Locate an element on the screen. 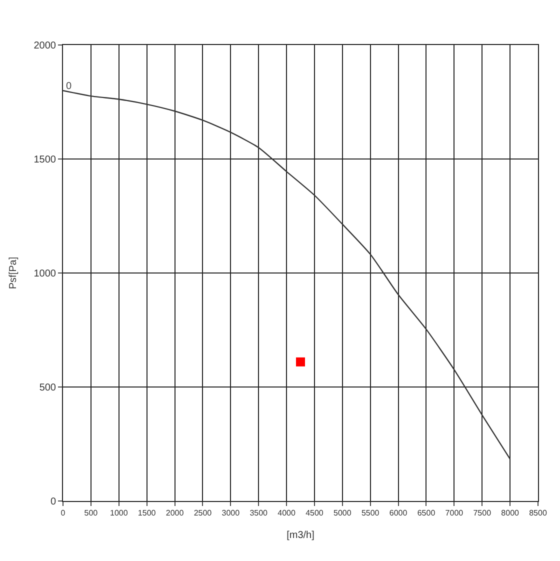 The height and width of the screenshot is (561, 560). x-tick-label: 1000 is located at coordinates (119, 513).